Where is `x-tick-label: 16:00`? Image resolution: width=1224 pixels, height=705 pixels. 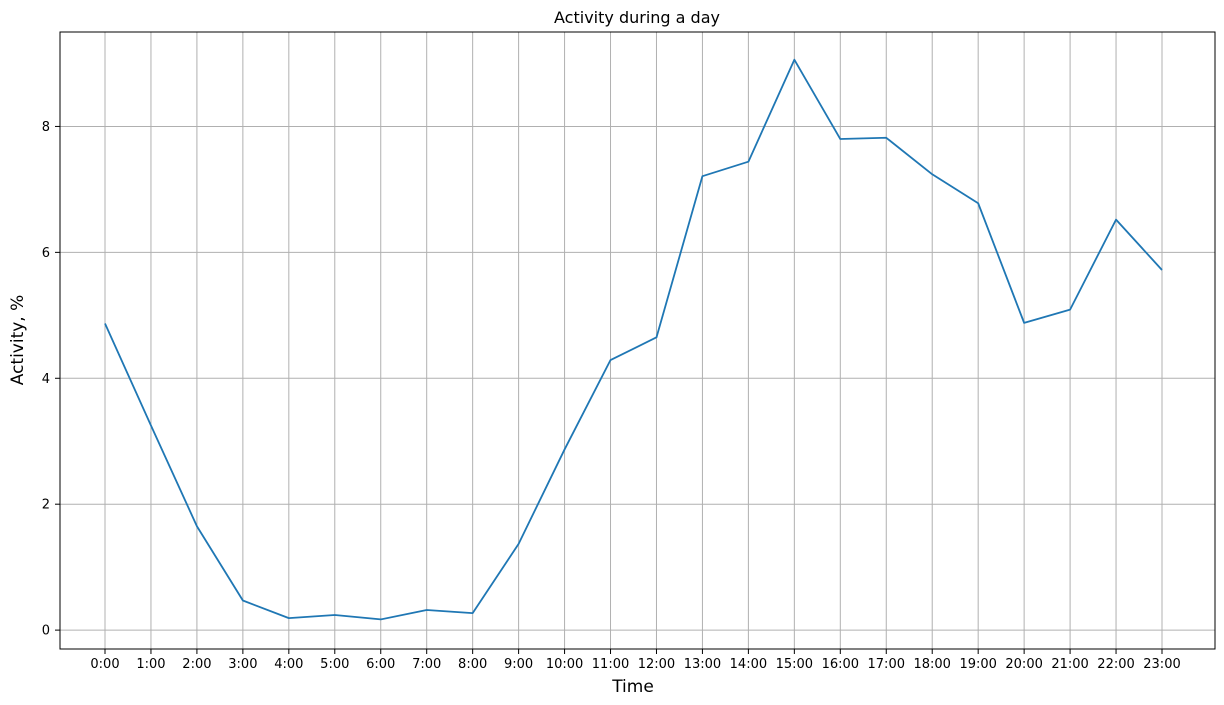 x-tick-label: 16:00 is located at coordinates (840, 664).